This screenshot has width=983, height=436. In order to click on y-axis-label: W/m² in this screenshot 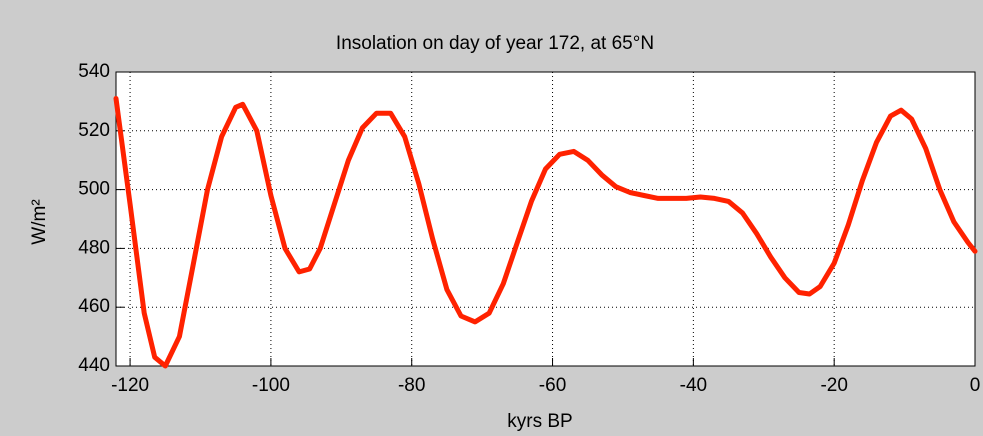, I will do `click(39, 221)`.